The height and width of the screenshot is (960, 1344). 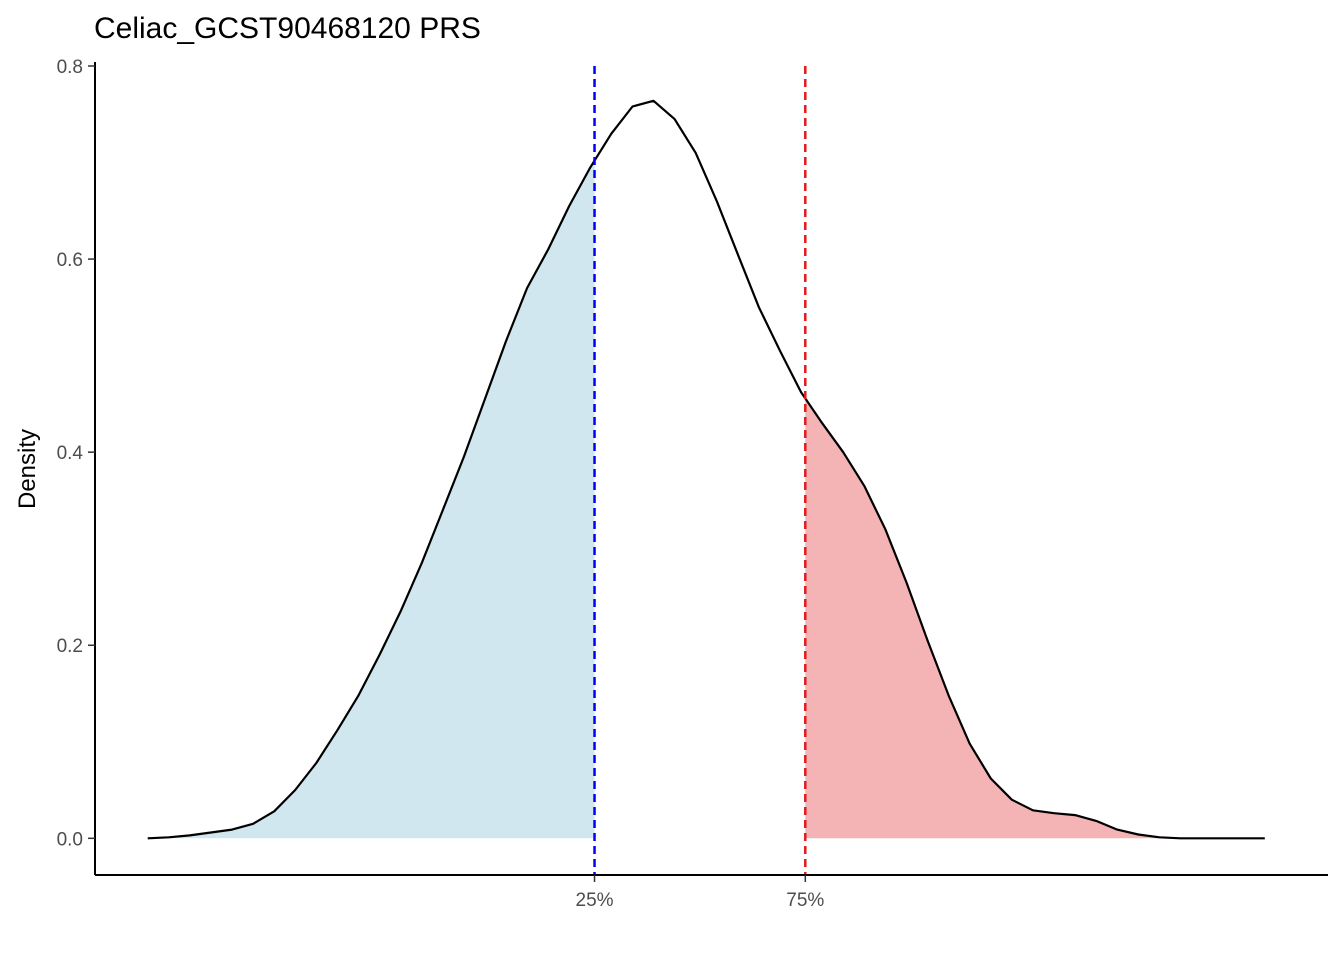 What do you see at coordinates (70, 67) in the screenshot?
I see `y-tick-label: 0.8` at bounding box center [70, 67].